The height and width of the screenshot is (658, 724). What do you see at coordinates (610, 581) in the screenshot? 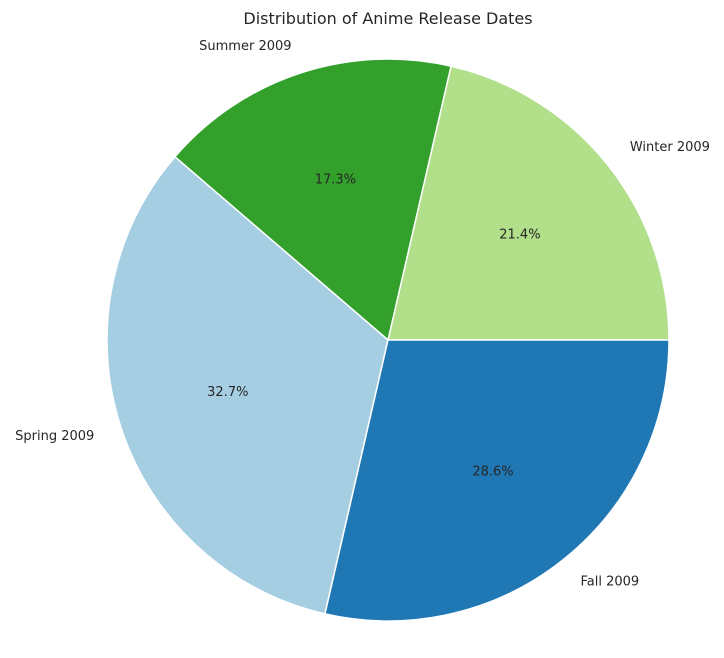
I see `slice-label-fall-2009: Fall 2009` at bounding box center [610, 581].